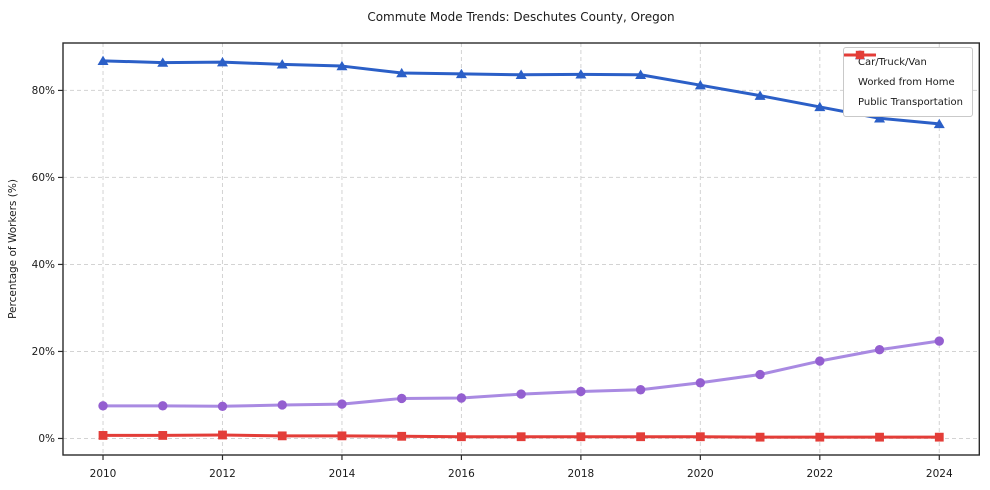 Image resolution: width=990 pixels, height=490 pixels. I want to click on legend-item-public-transportation: Public Transportation, so click(903, 80).